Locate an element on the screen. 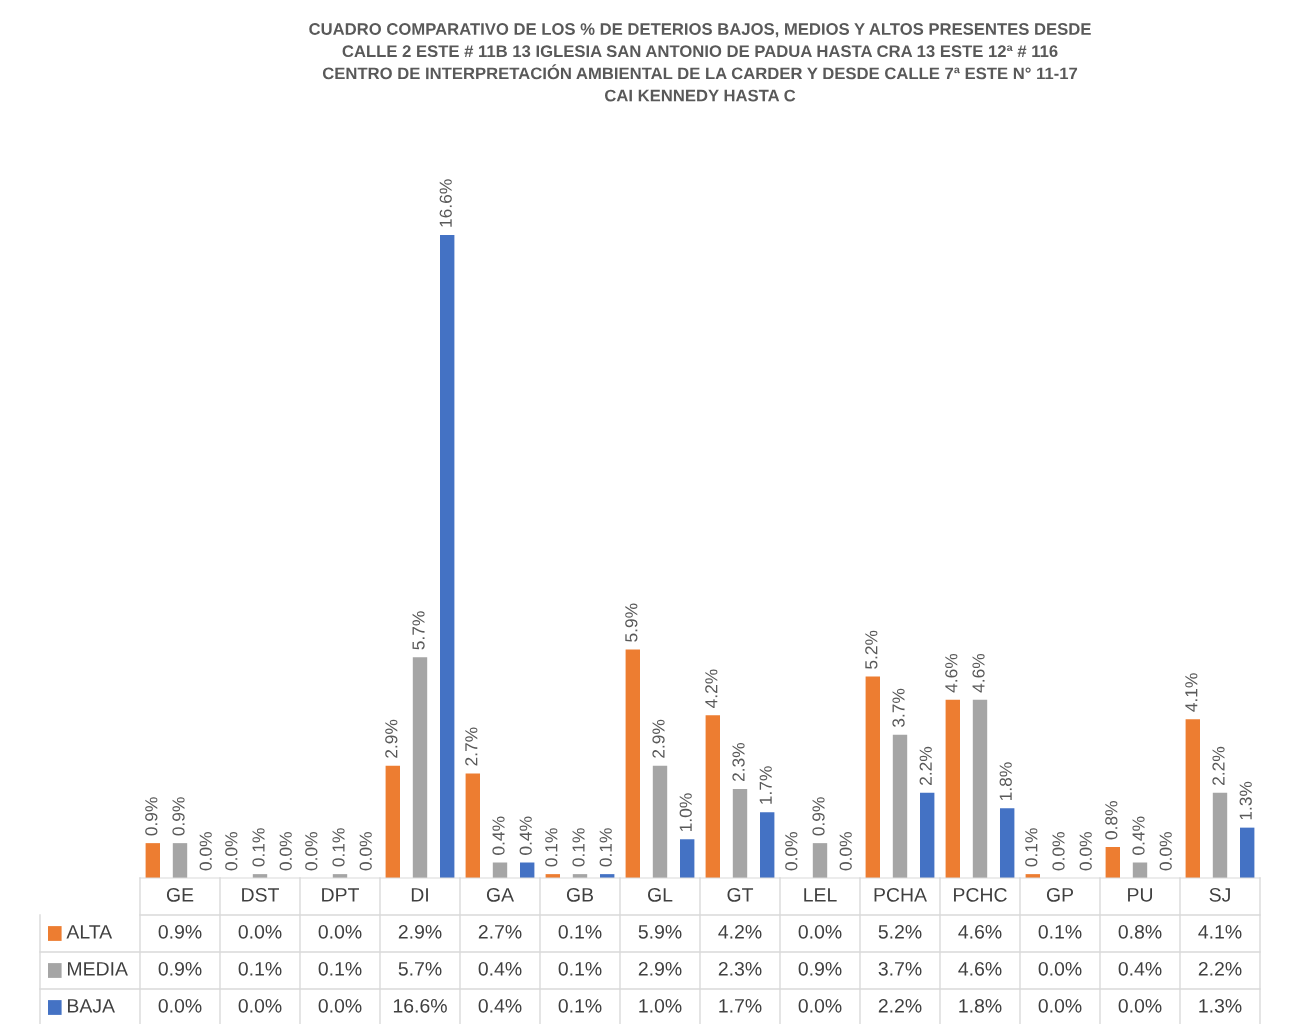 Image resolution: width=1296 pixels, height=1024 pixels. x-tick-label: GA is located at coordinates (500, 894).